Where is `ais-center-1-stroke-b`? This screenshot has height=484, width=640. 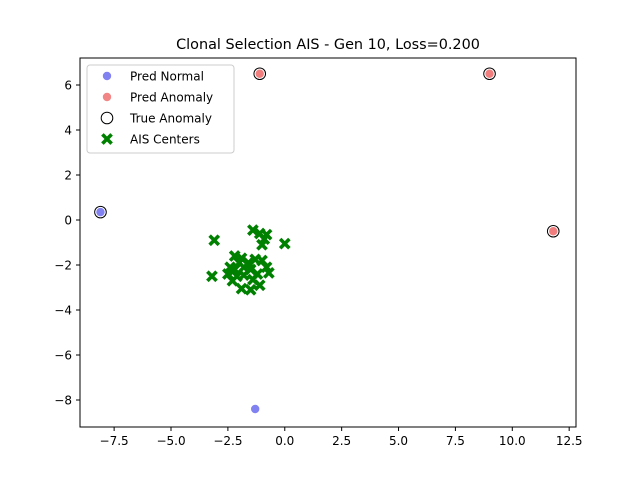 ais-center-1-stroke-b is located at coordinates (212, 276).